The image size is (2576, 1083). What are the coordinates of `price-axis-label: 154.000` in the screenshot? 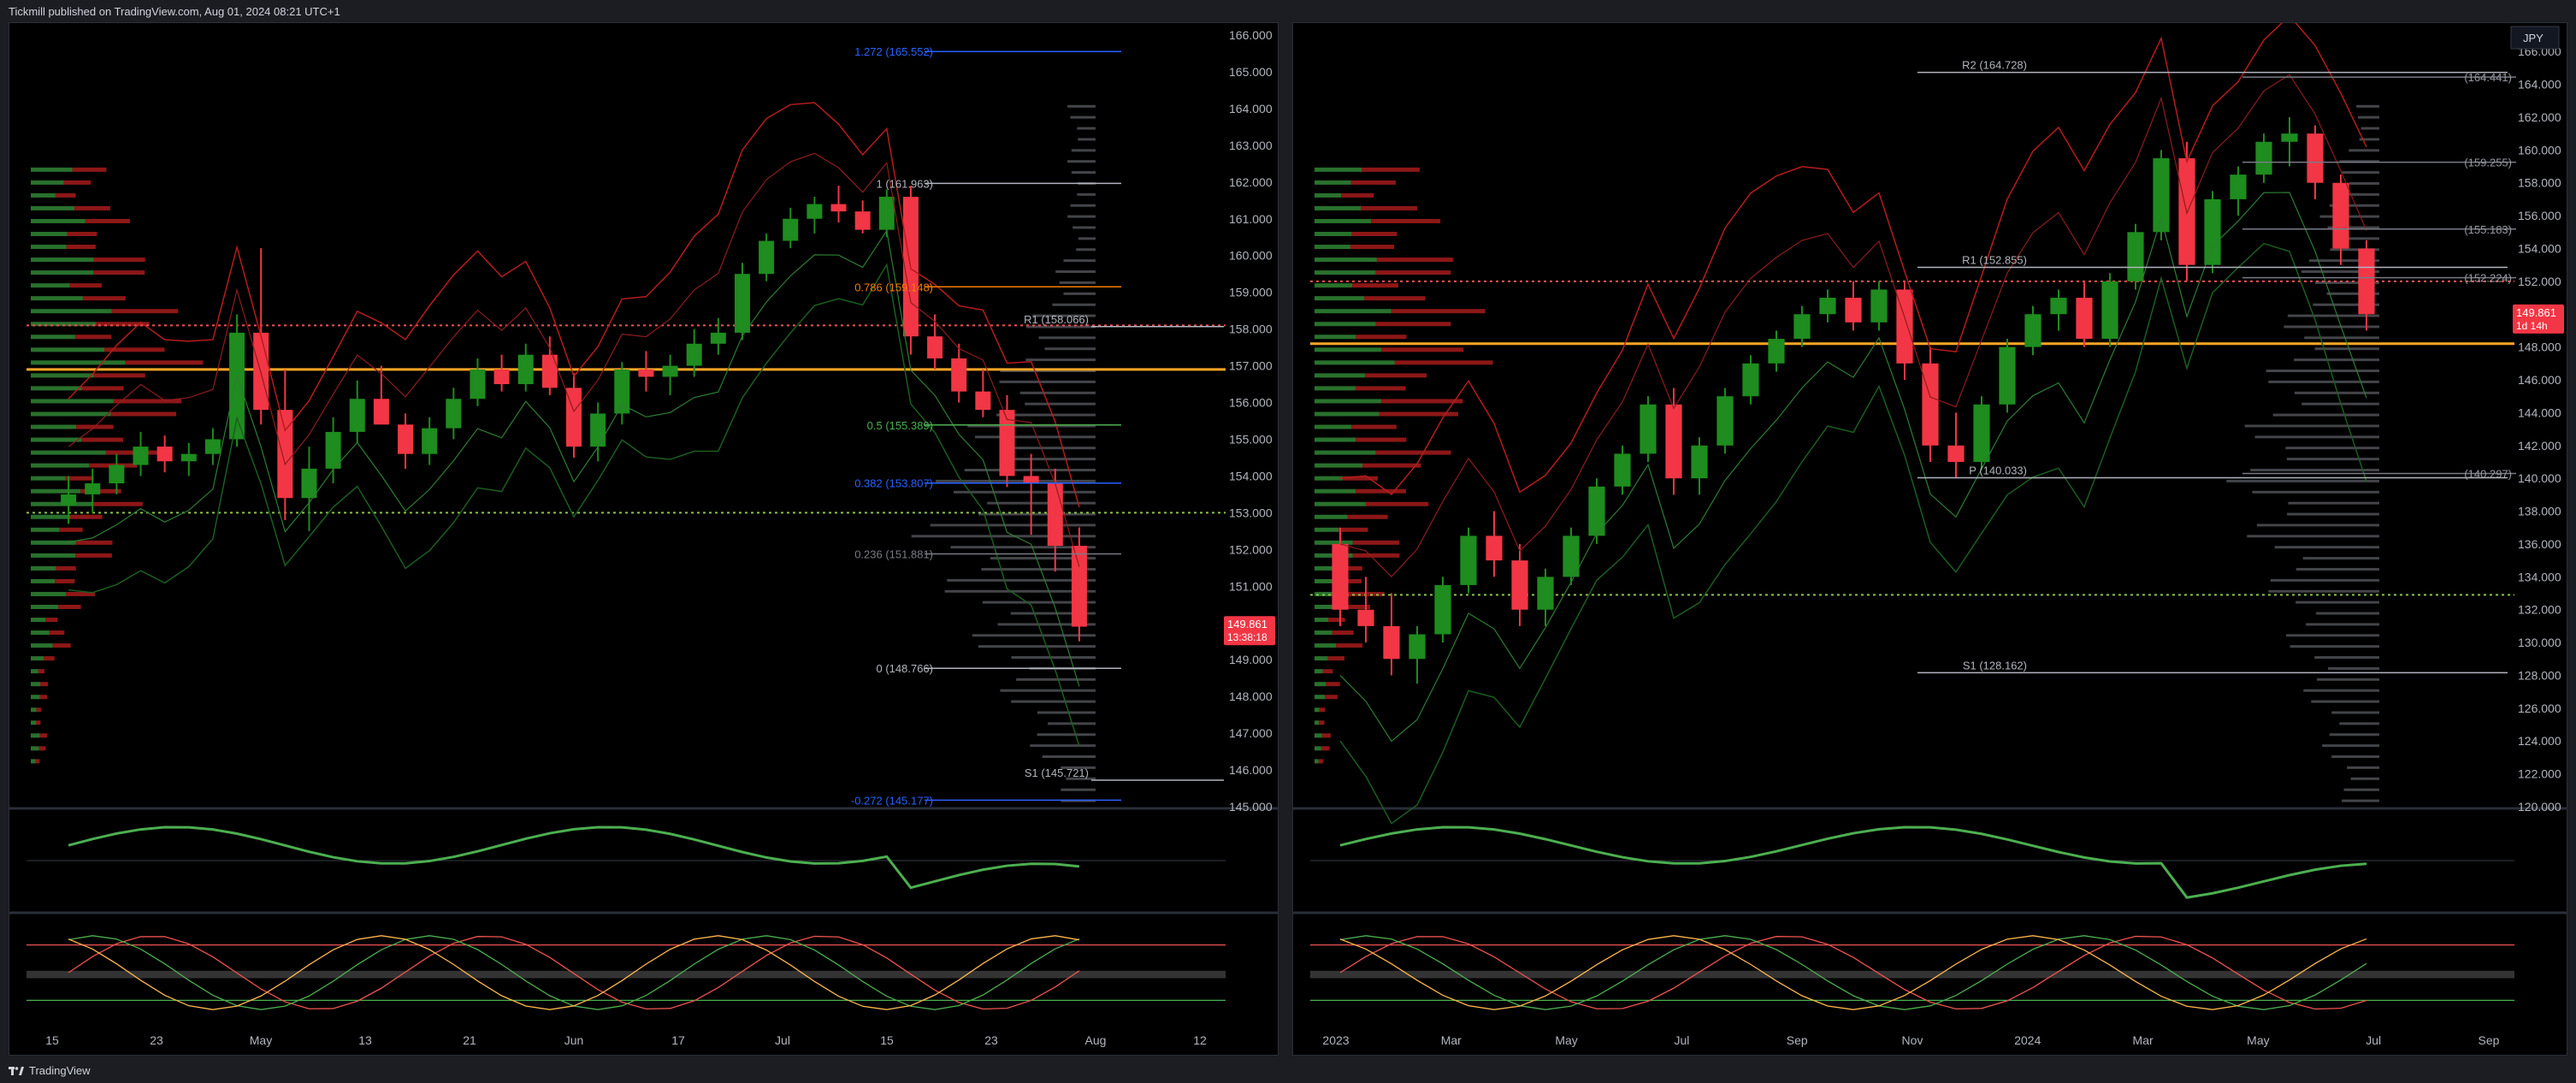 It's located at (2539, 248).